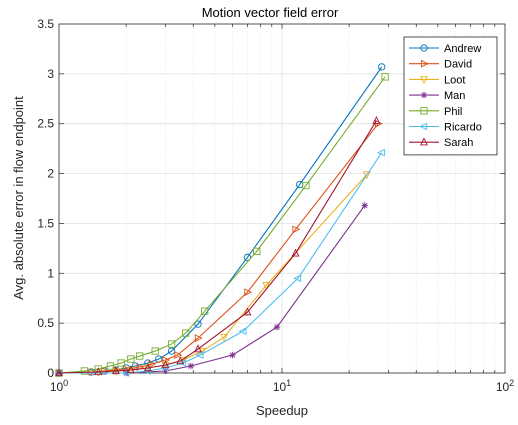 This screenshot has height=425, width=518. What do you see at coordinates (424, 63) in the screenshot?
I see `legend-marker-david` at bounding box center [424, 63].